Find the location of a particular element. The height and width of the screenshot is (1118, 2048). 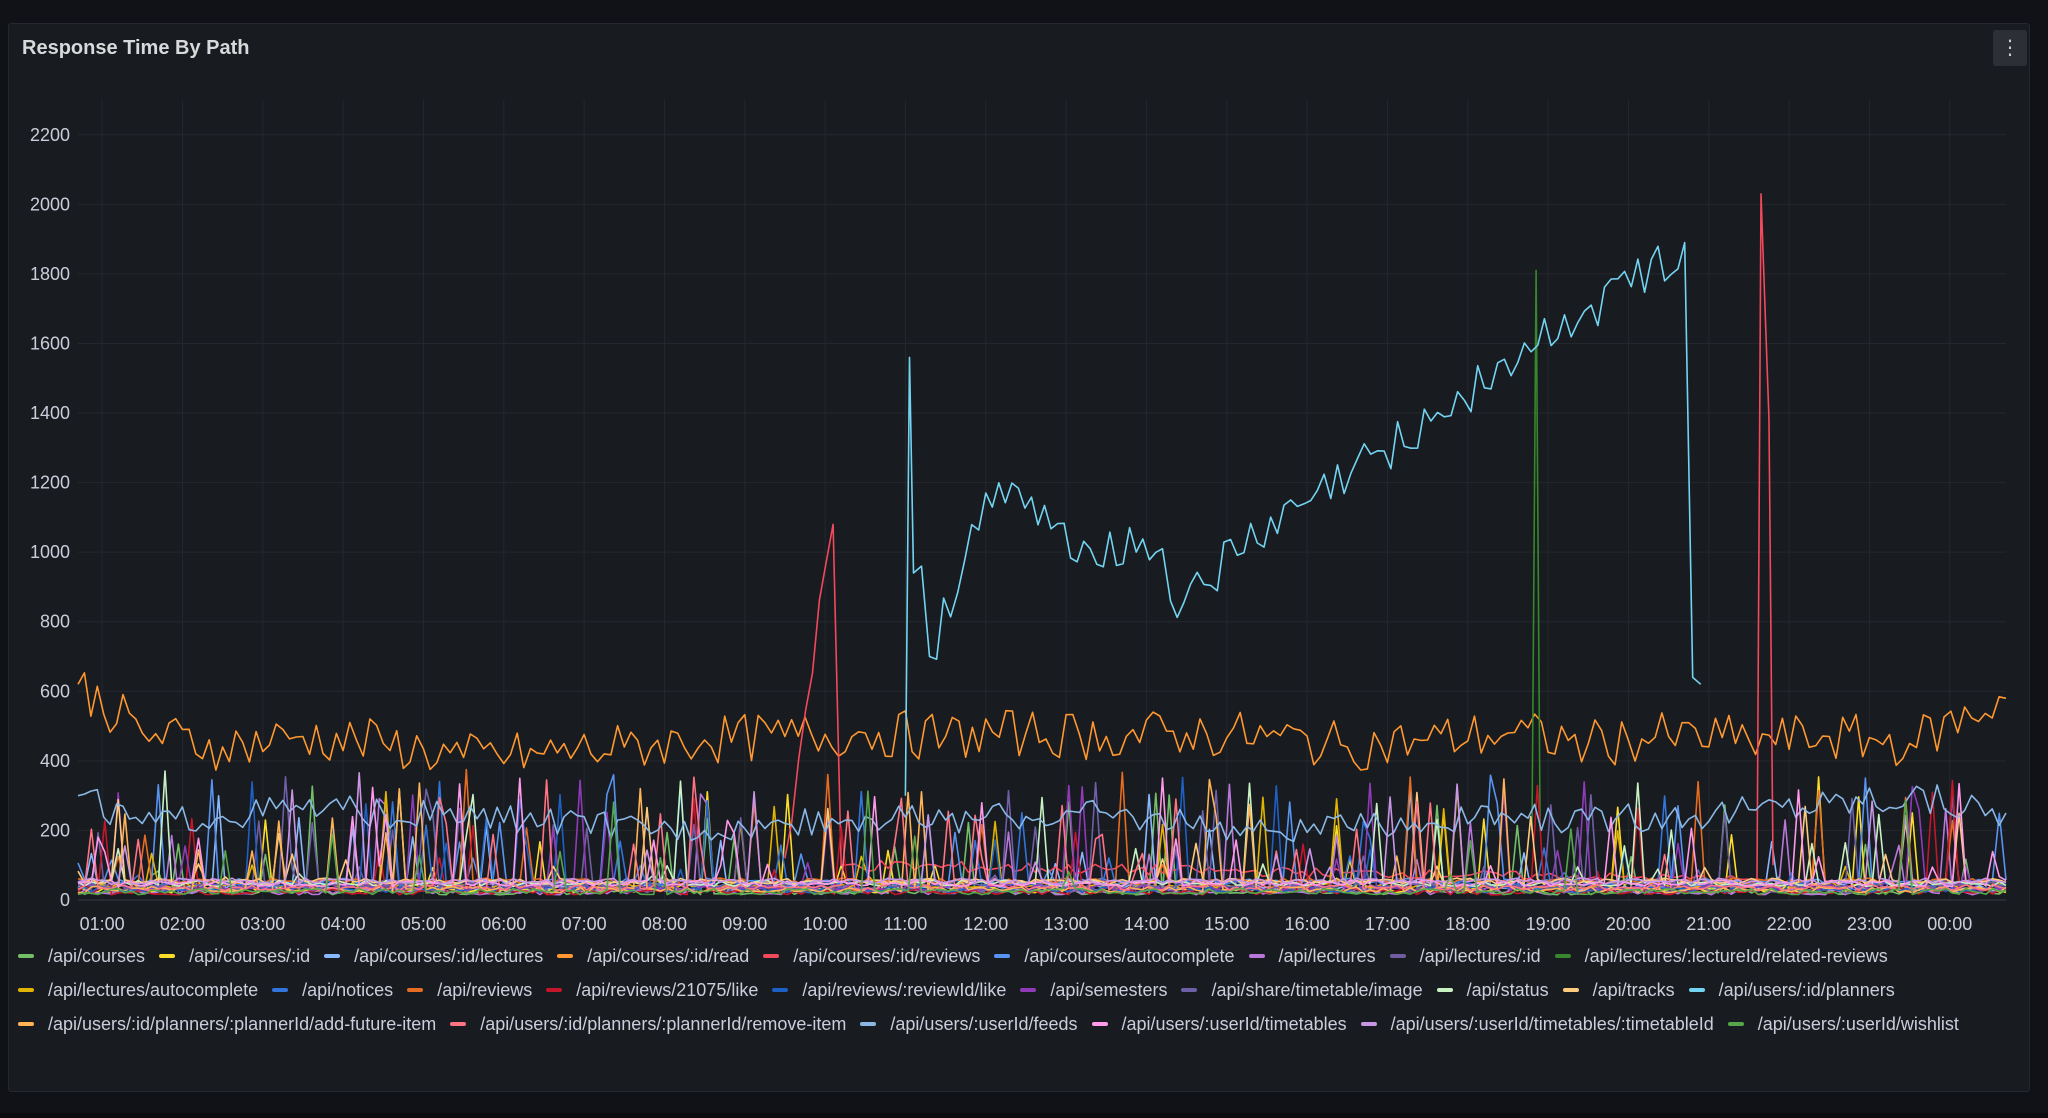

legend-item: /api/users/:id/planners is located at coordinates (1791, 990).